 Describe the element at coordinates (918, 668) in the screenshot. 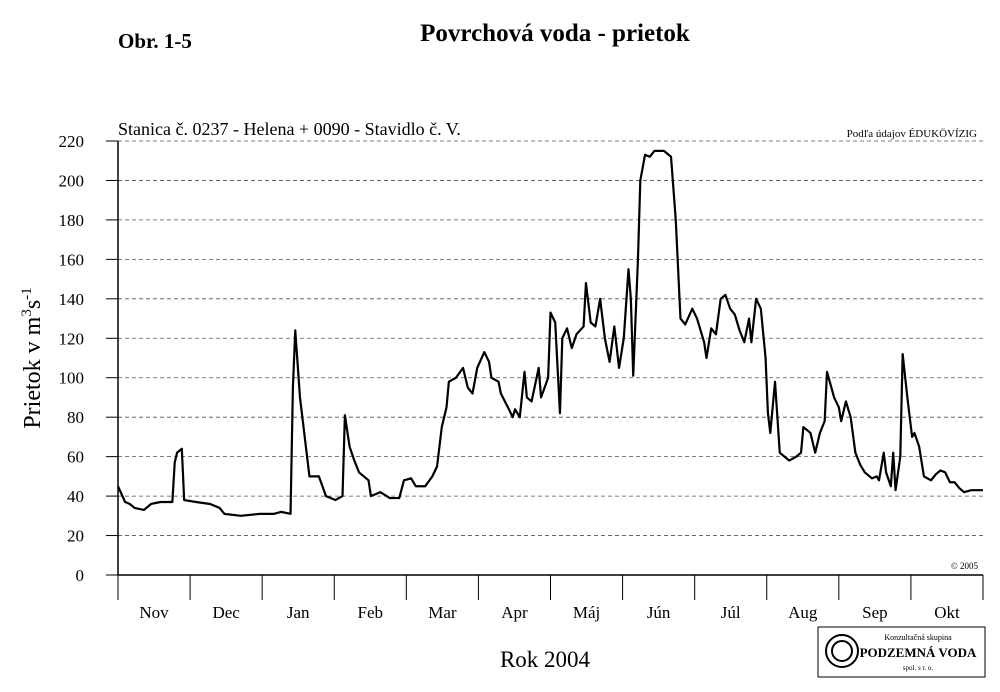

I see `logo-text: spol. s r. o.` at that location.